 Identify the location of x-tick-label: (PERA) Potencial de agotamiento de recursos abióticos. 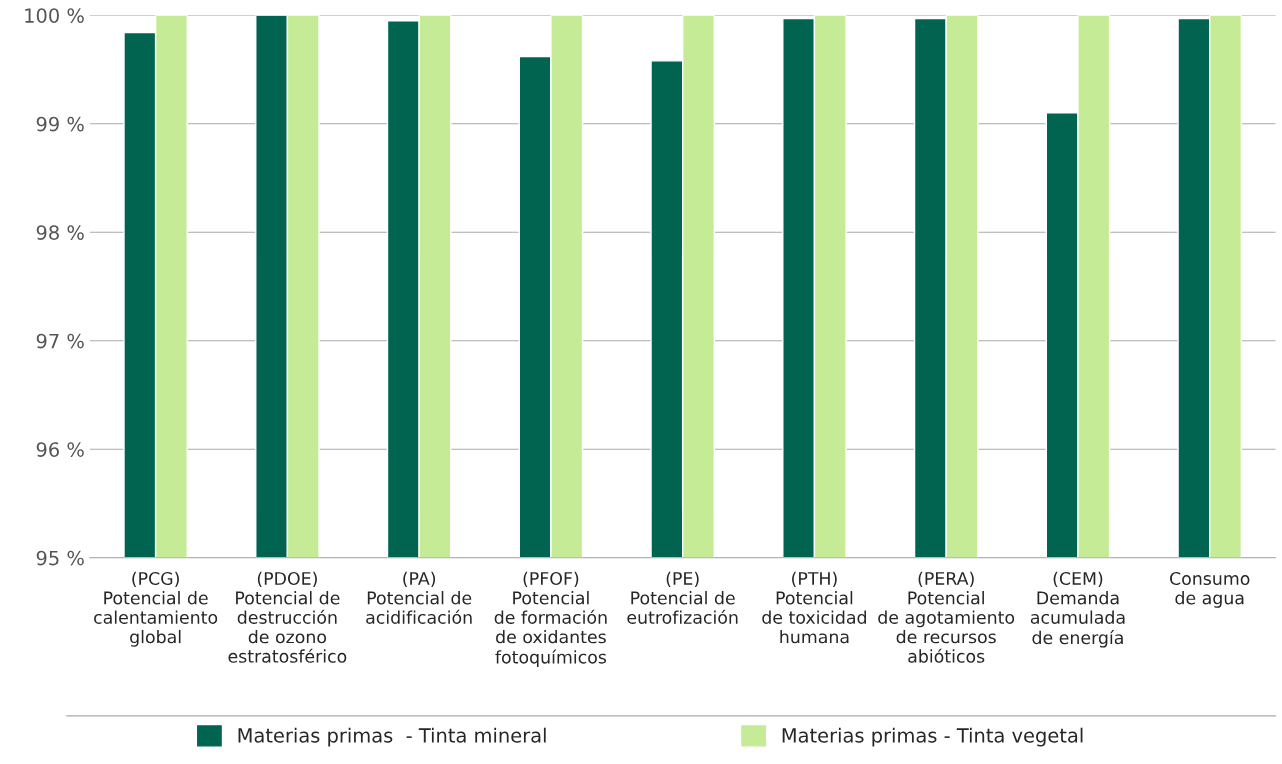
(946, 617).